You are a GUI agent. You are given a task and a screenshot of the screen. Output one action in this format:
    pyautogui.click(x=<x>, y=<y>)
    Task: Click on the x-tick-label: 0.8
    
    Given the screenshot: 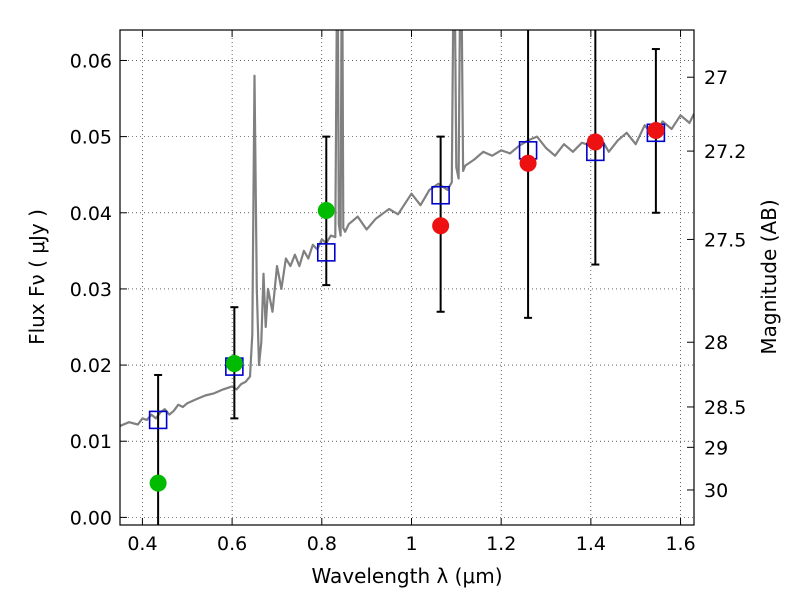 What is the action you would take?
    pyautogui.click(x=322, y=544)
    